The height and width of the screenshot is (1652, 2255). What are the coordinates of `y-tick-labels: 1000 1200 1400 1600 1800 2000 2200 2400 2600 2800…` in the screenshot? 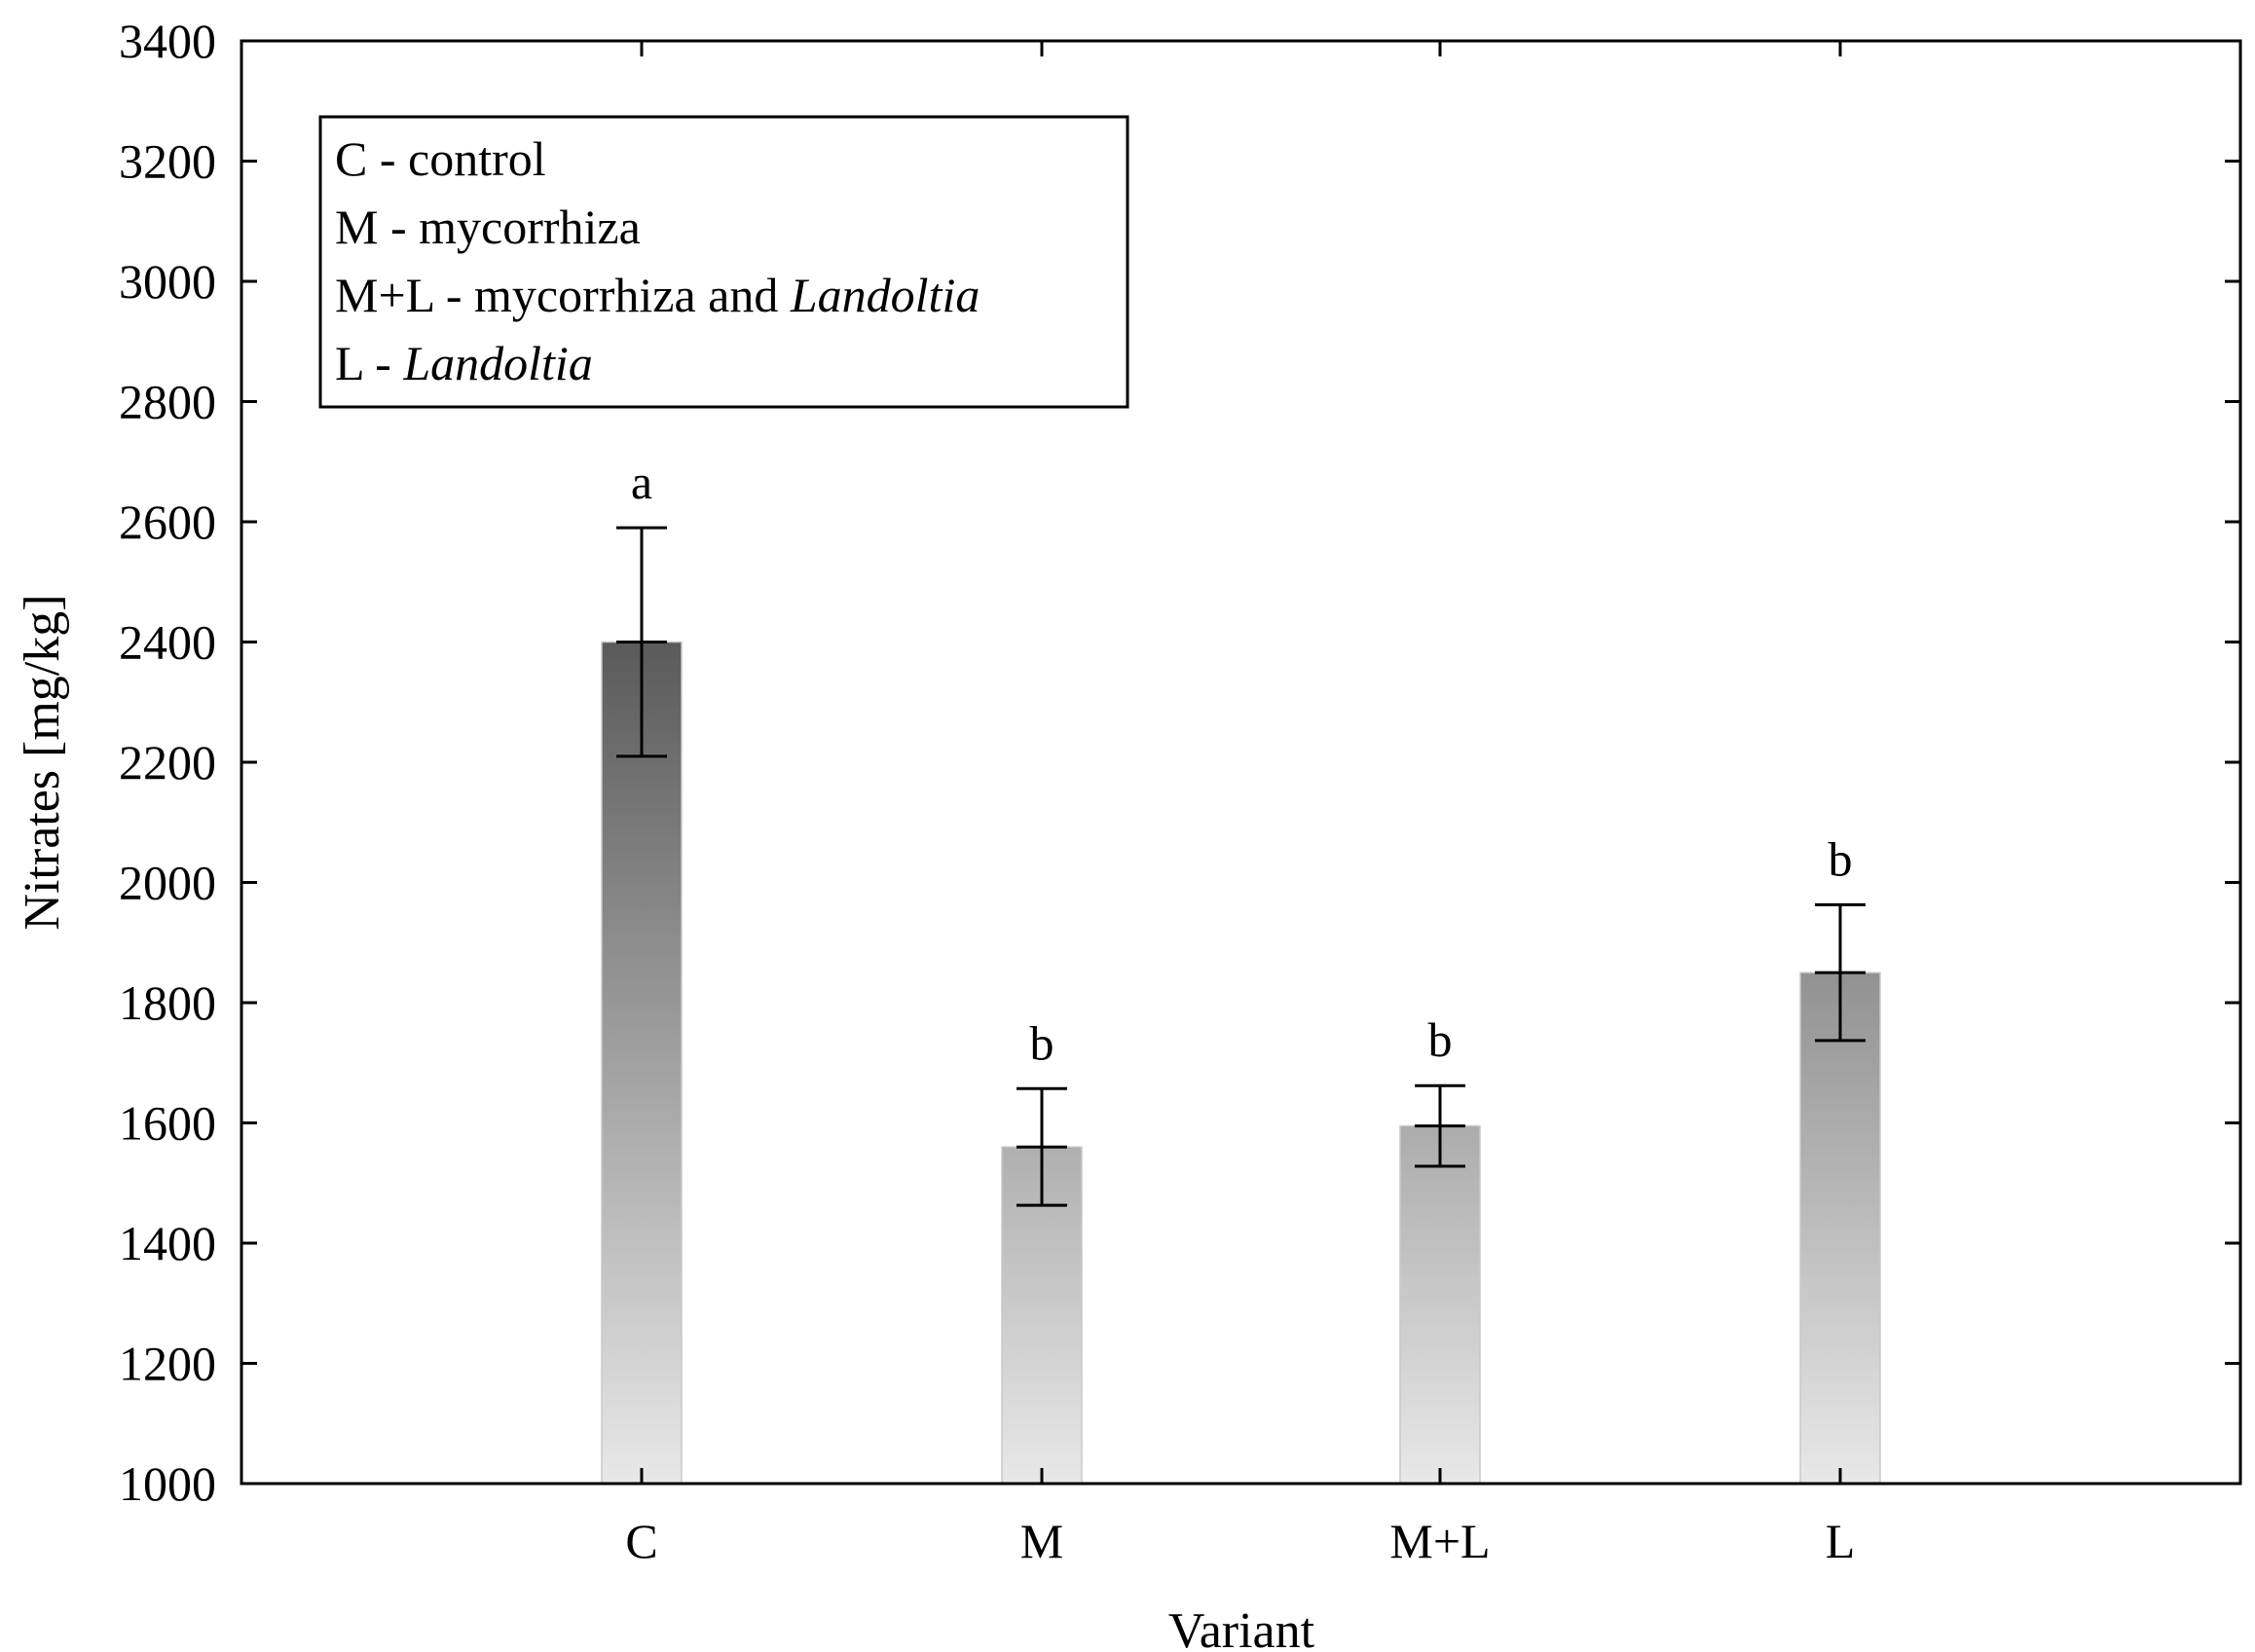 It's located at (167, 762).